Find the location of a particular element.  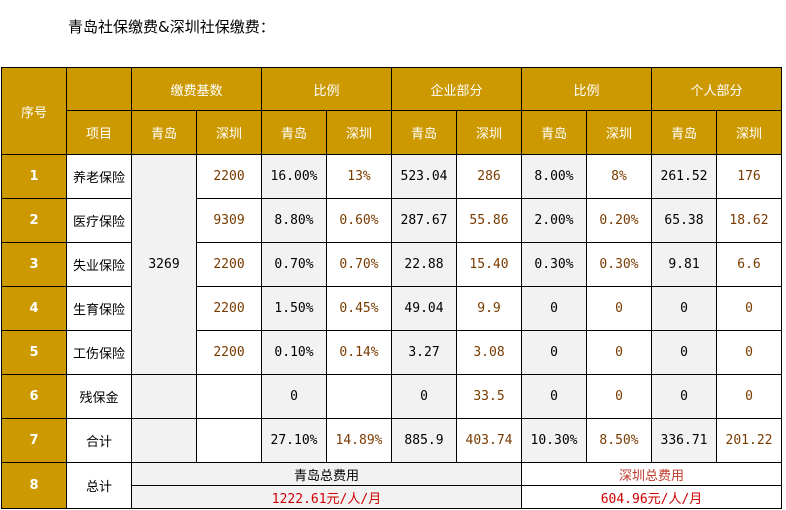

header-item: 项目 is located at coordinates (99, 132).